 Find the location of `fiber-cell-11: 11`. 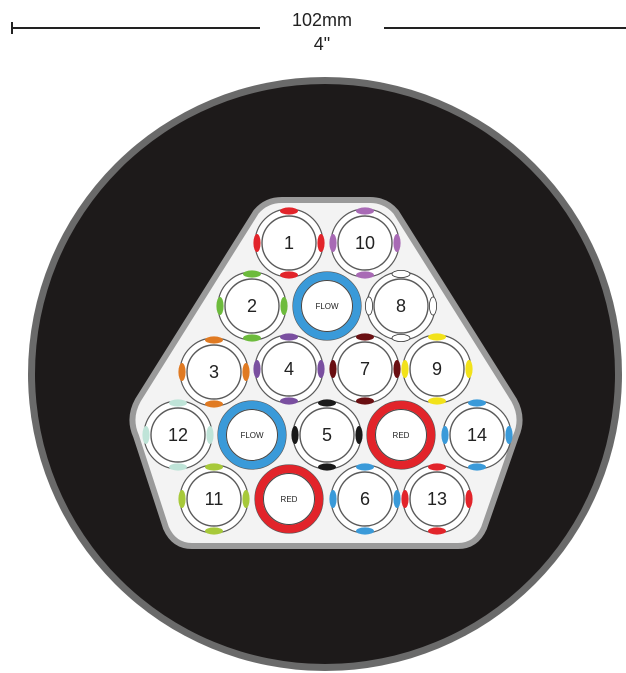

fiber-cell-11: 11 is located at coordinates (214, 499).